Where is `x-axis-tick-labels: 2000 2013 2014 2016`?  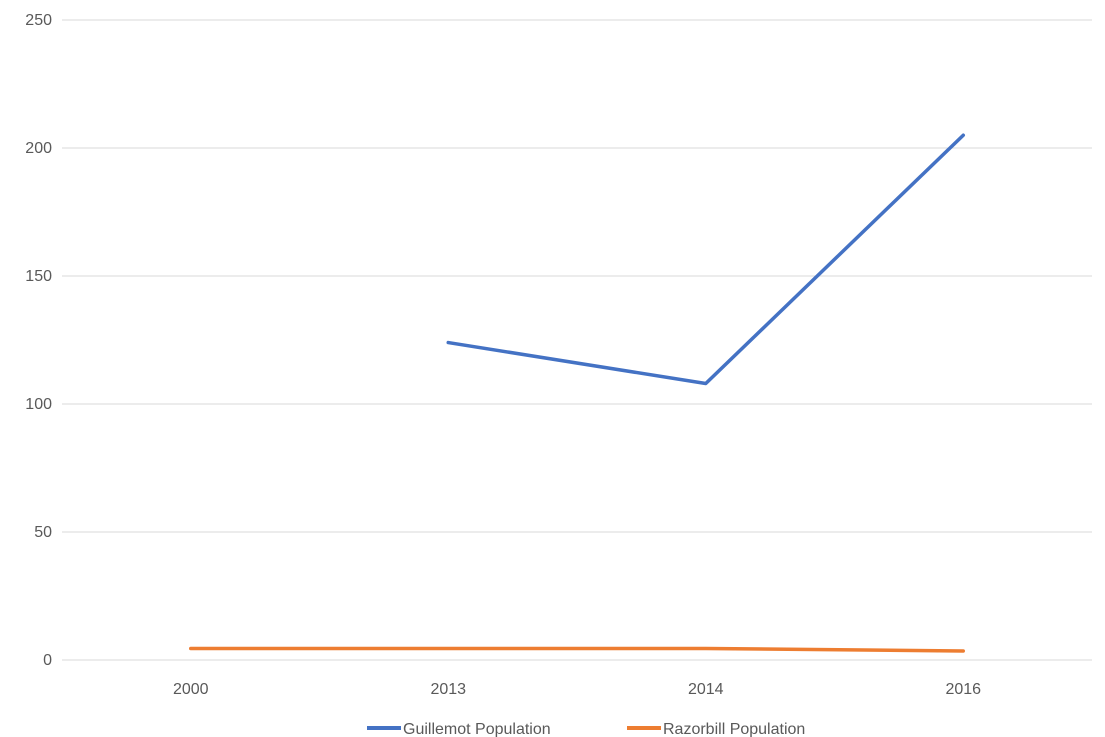
x-axis-tick-labels: 2000 2013 2014 2016 is located at coordinates (577, 689).